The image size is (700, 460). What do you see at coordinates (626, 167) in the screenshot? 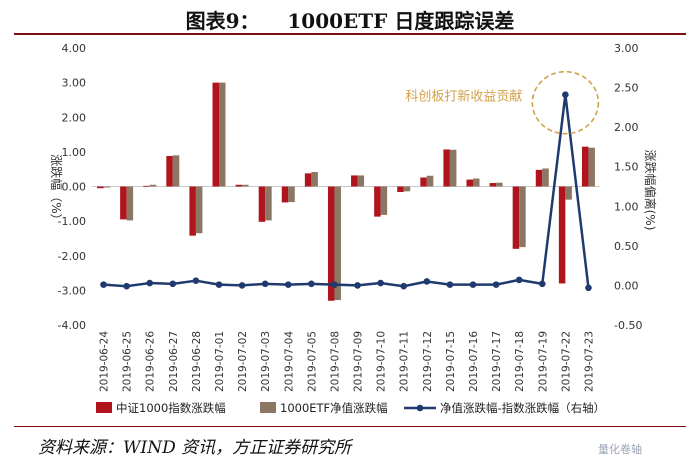
I see `y2-tick-label: 1.50` at bounding box center [626, 167].